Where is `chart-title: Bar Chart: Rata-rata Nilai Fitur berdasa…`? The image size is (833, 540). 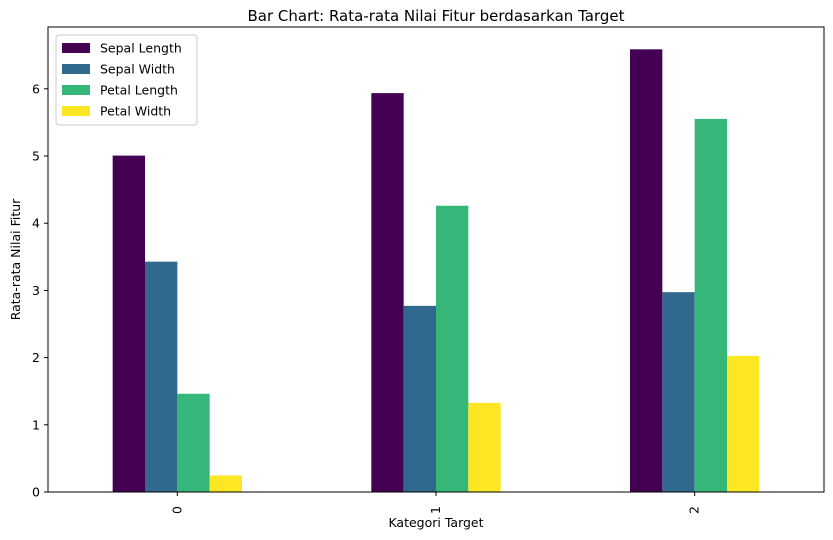 chart-title: Bar Chart: Rata-rata Nilai Fitur berdasa… is located at coordinates (436, 16).